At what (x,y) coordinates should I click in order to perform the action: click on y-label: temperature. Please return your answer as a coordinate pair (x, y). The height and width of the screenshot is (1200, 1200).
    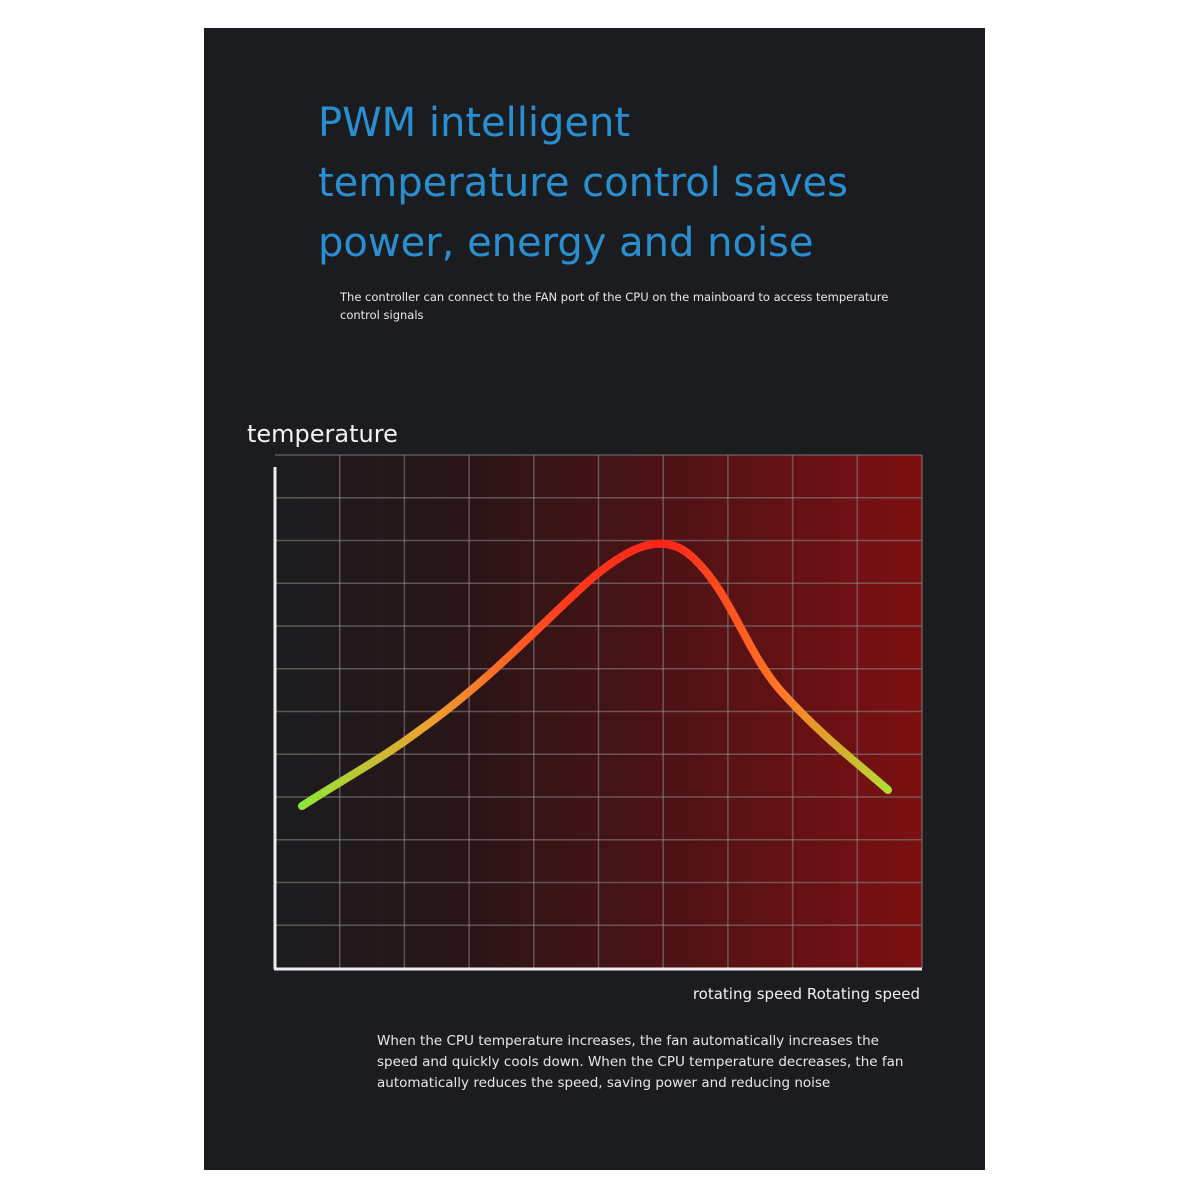
    Looking at the image, I should click on (322, 434).